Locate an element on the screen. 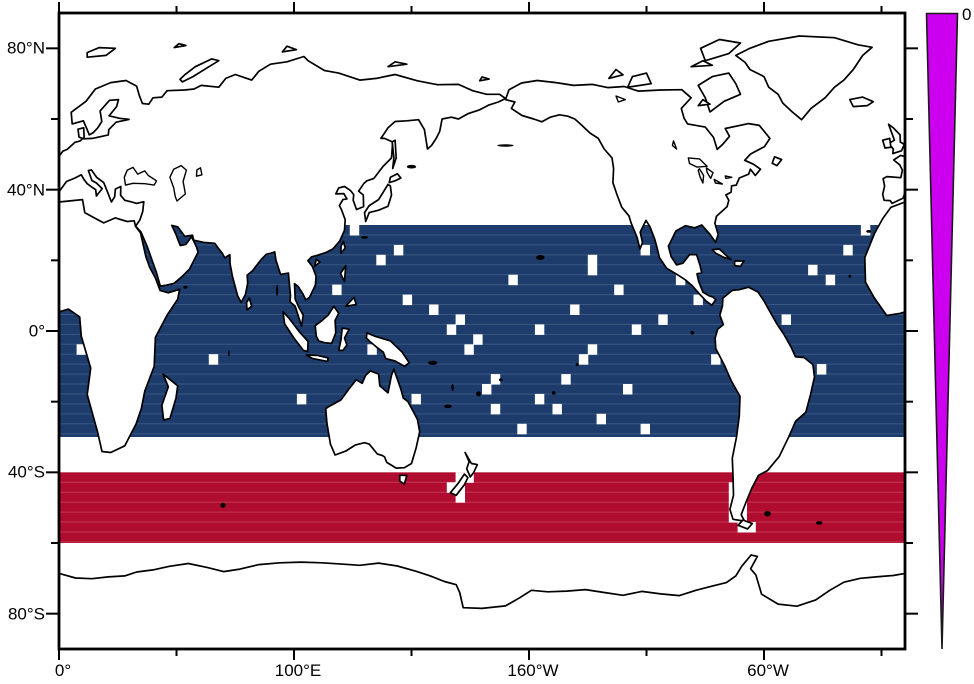  colorbar-max-label: 0 is located at coordinates (967, 14).